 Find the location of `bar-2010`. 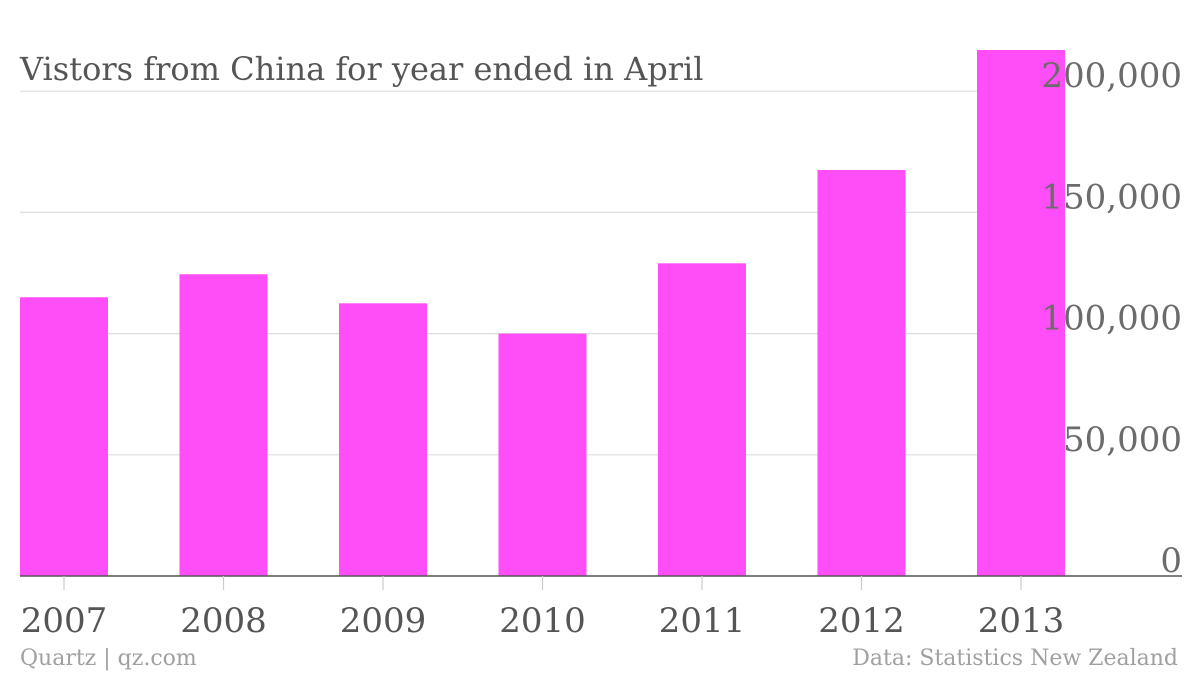

bar-2010 is located at coordinates (542, 454).